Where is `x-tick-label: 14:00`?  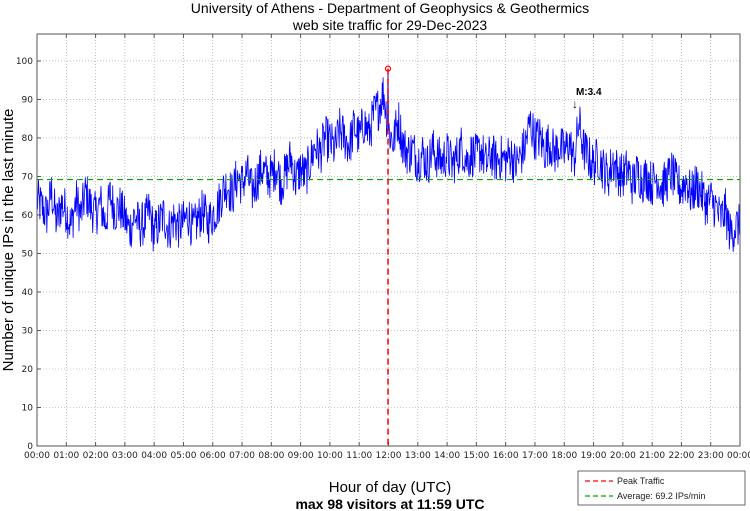
x-tick-label: 14:00 is located at coordinates (447, 456).